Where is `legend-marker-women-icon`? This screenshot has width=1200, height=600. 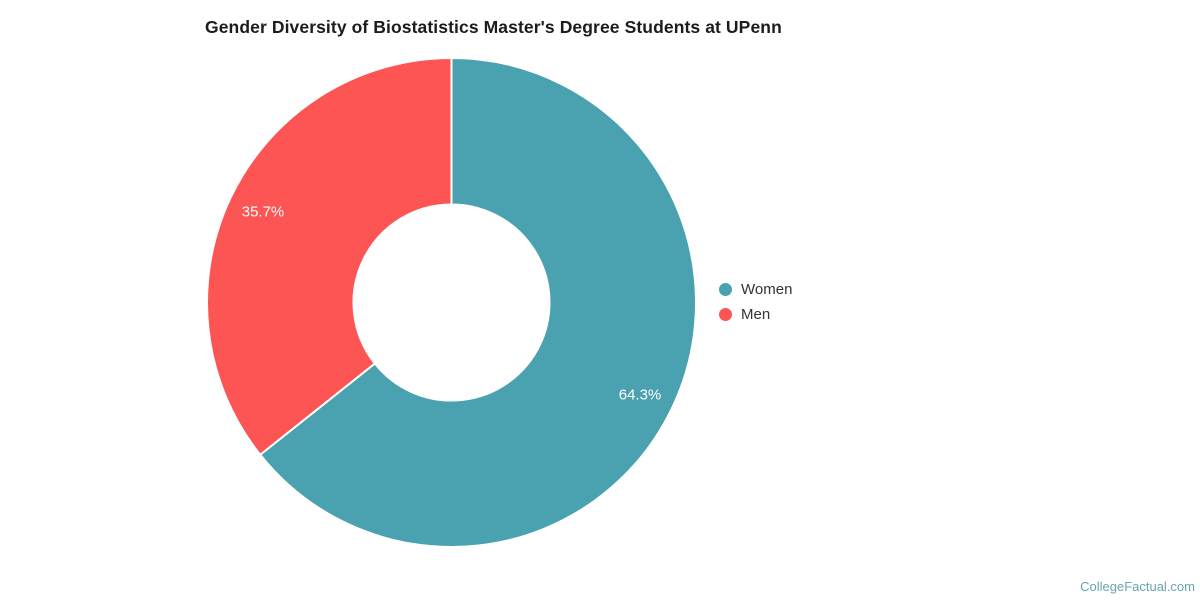 legend-marker-women-icon is located at coordinates (725, 289).